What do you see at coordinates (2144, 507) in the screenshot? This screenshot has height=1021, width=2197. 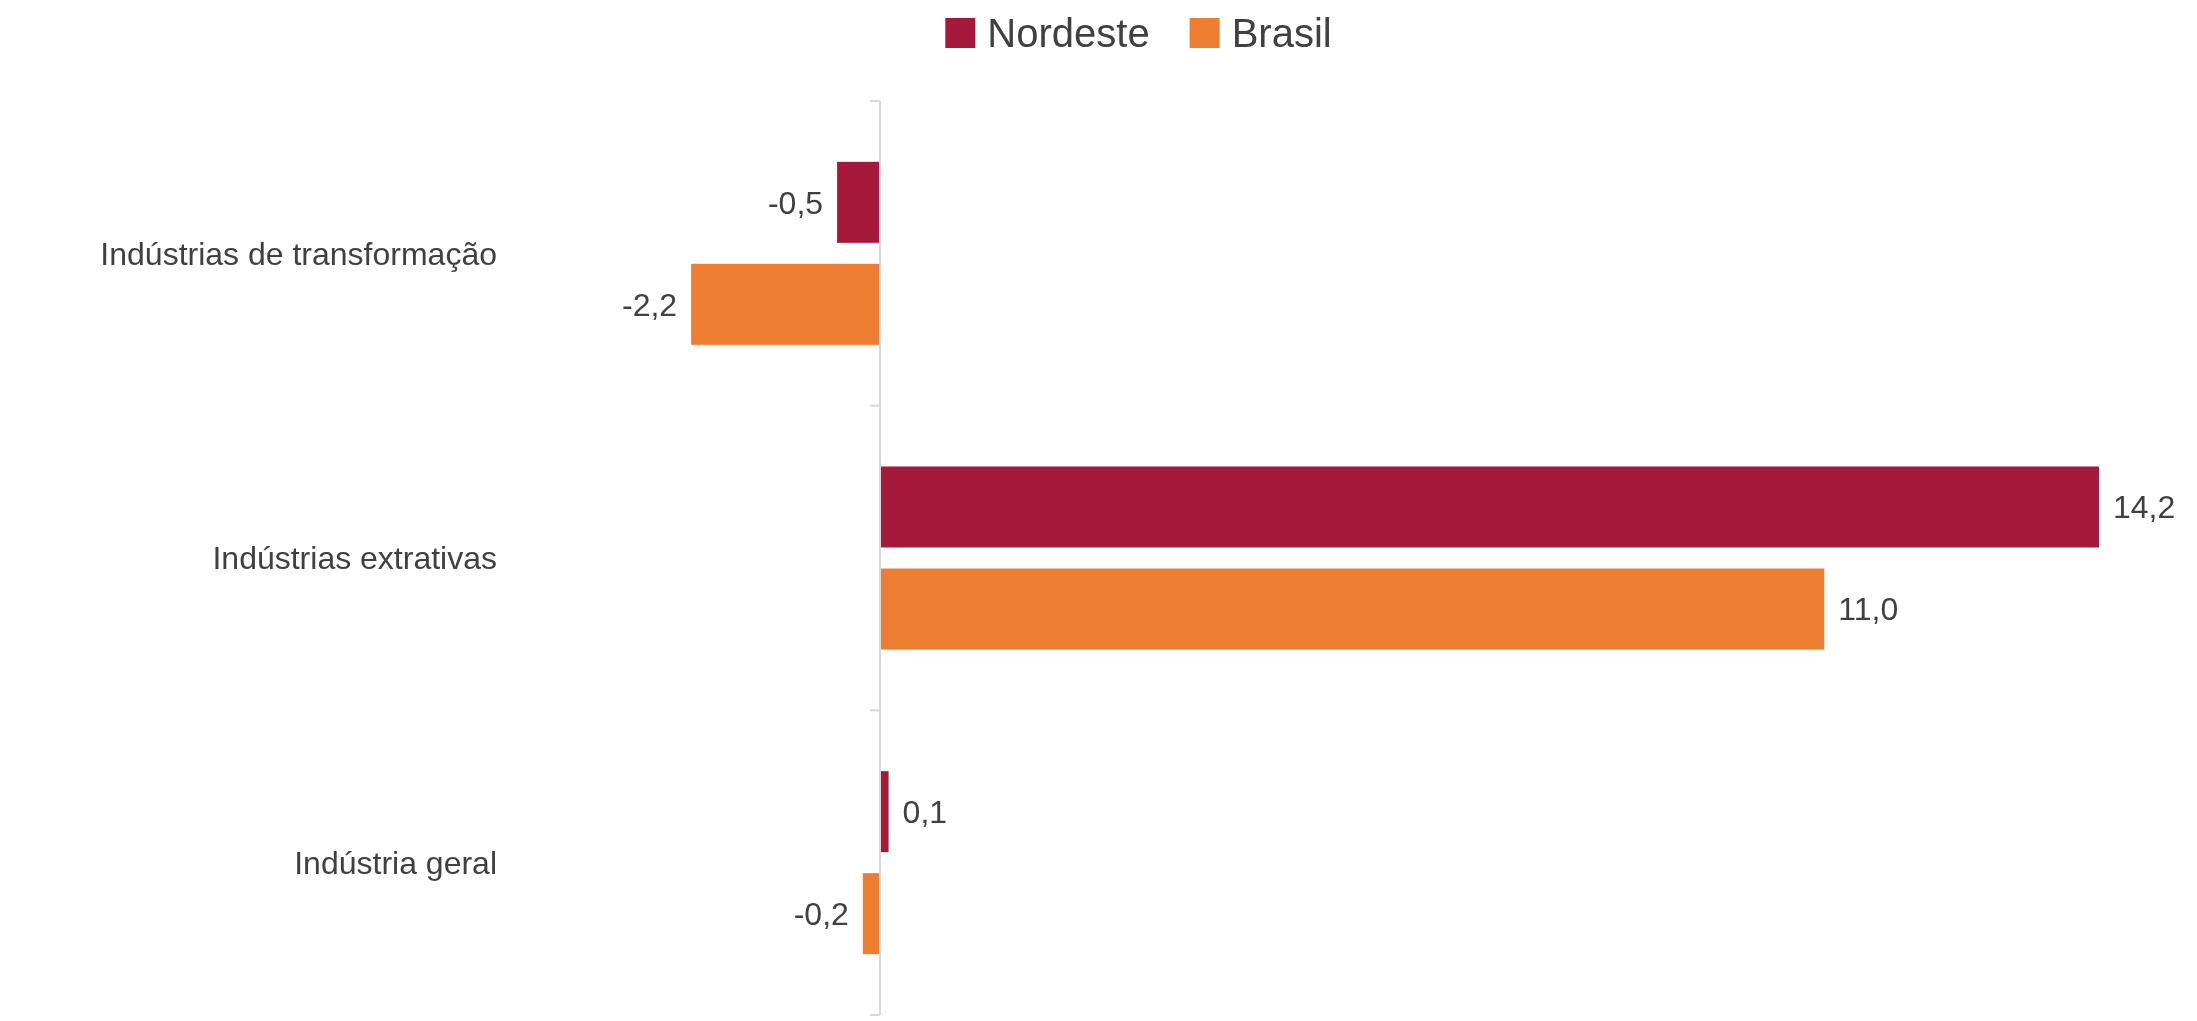 I see `data-label: 14,2` at bounding box center [2144, 507].